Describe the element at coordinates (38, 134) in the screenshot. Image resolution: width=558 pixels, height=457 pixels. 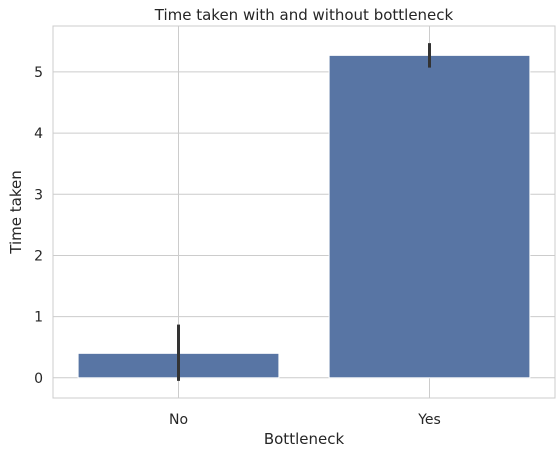
I see `y-tick-label: 4` at that location.